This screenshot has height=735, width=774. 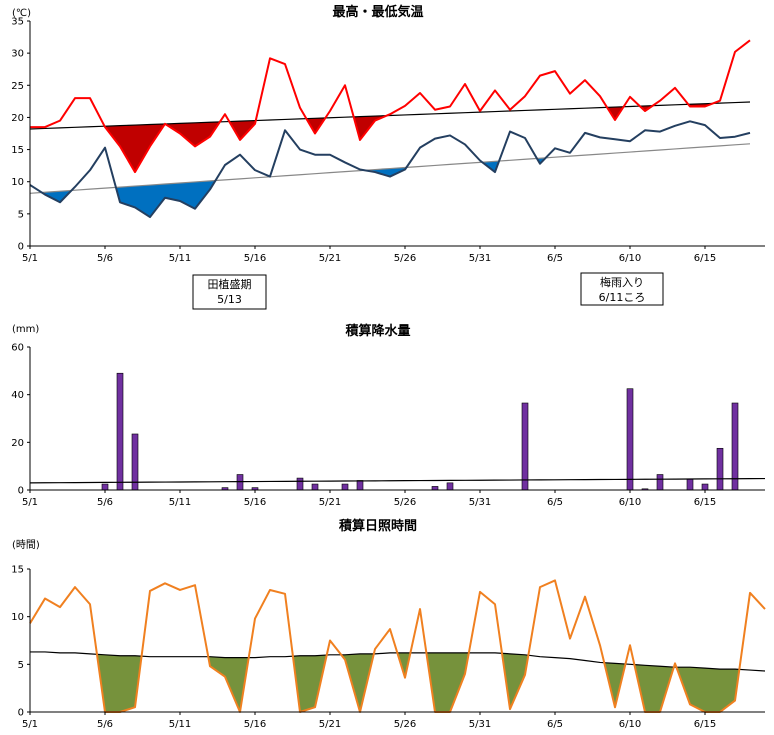 What do you see at coordinates (17, 182) in the screenshot?
I see `temperature-y-tick-label: 10` at bounding box center [17, 182].